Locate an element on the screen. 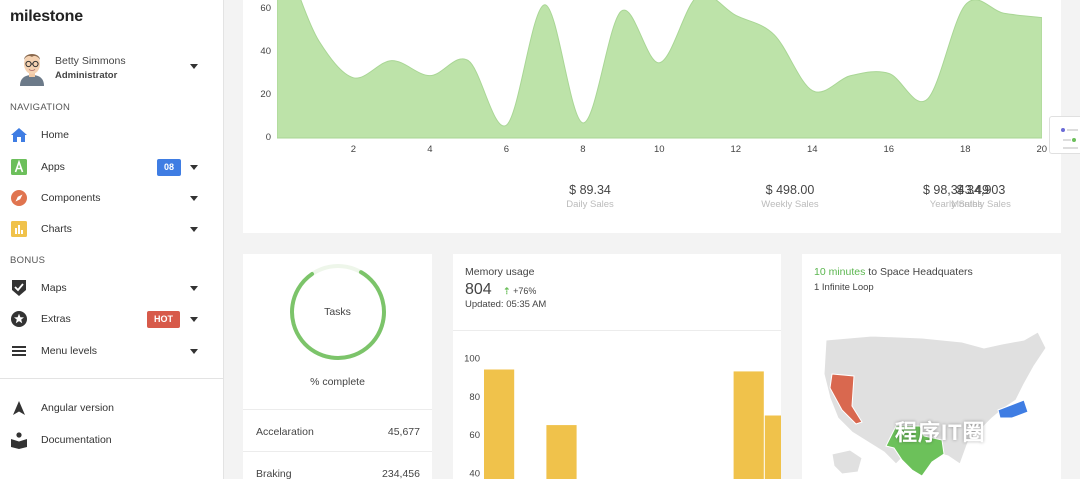 The width and height of the screenshot is (1080, 479). memory-delta: ⇡ +76% is located at coordinates (519, 291).